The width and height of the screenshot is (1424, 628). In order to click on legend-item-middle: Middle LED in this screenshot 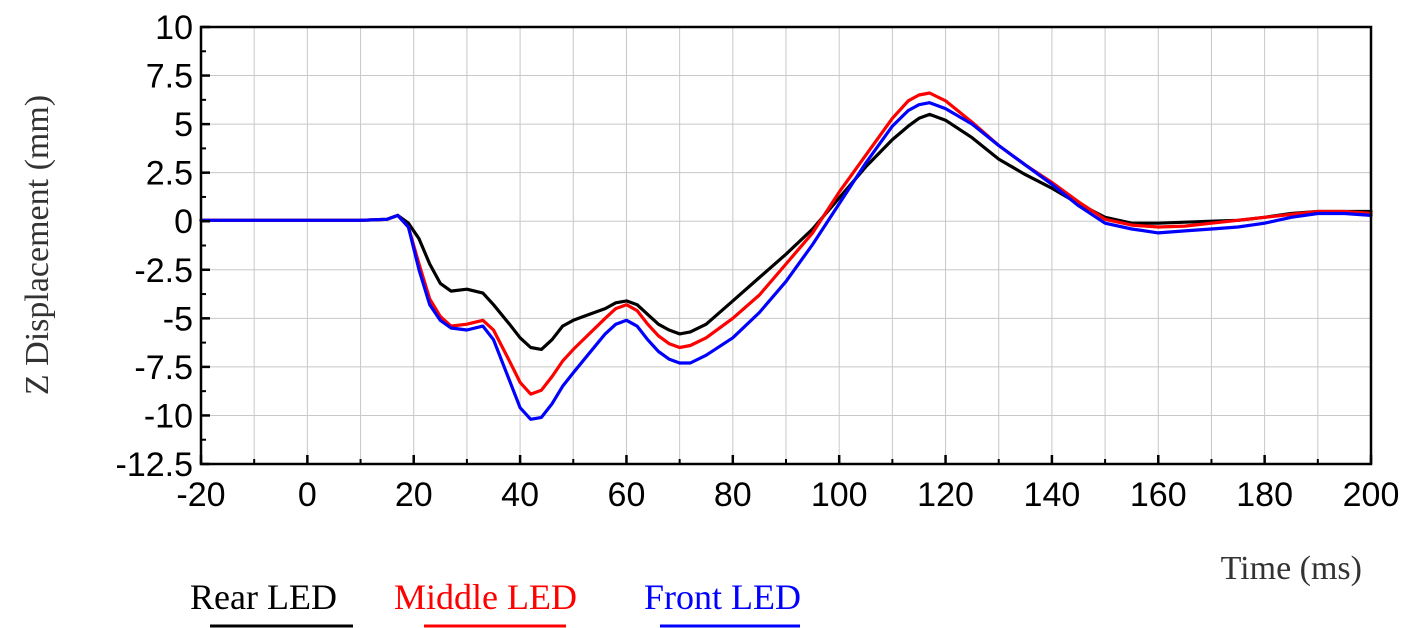, I will do `click(485, 602)`.